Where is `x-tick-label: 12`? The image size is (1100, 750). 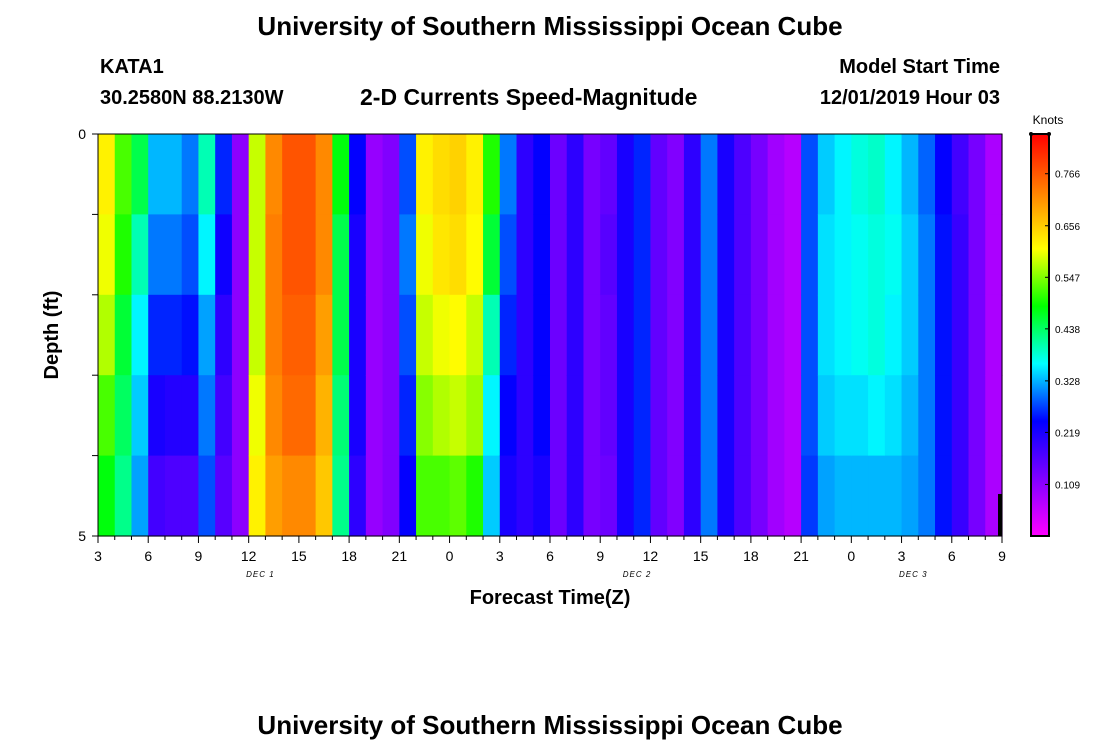 x-tick-label: 12 is located at coordinates (249, 556).